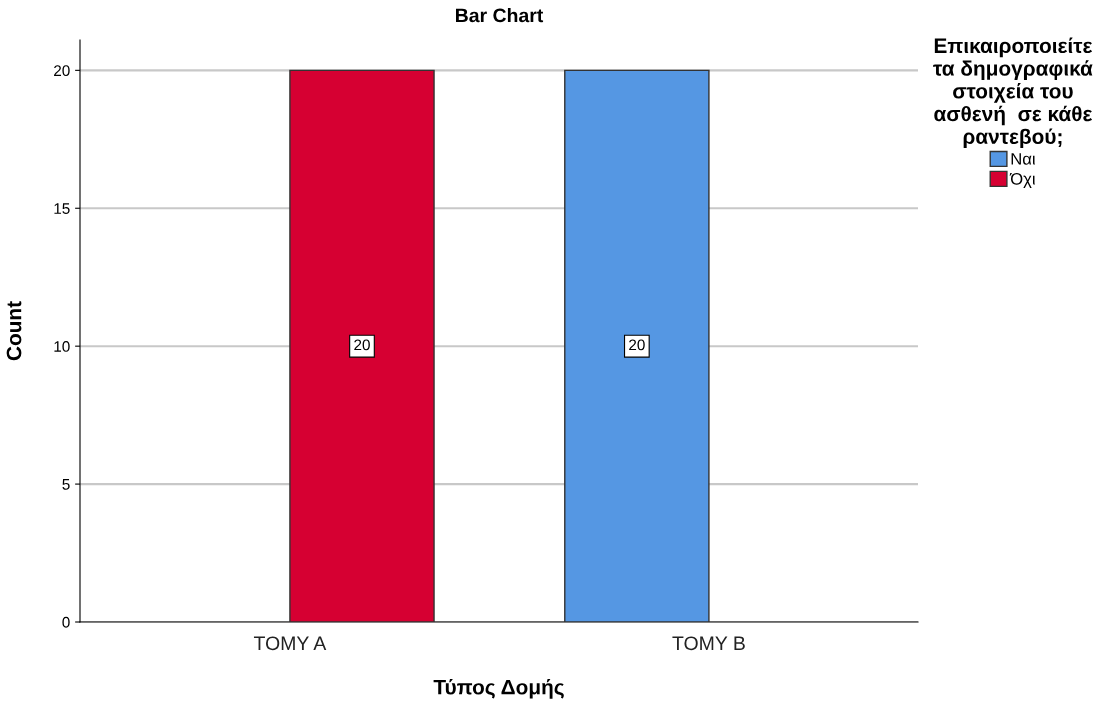  Describe the element at coordinates (1013, 93) in the screenshot. I see `legend-title: Επικαιροποιείτε τα δημογραφικά στοιχεία του ασθενή σε κάθε ραντεβού;` at that location.